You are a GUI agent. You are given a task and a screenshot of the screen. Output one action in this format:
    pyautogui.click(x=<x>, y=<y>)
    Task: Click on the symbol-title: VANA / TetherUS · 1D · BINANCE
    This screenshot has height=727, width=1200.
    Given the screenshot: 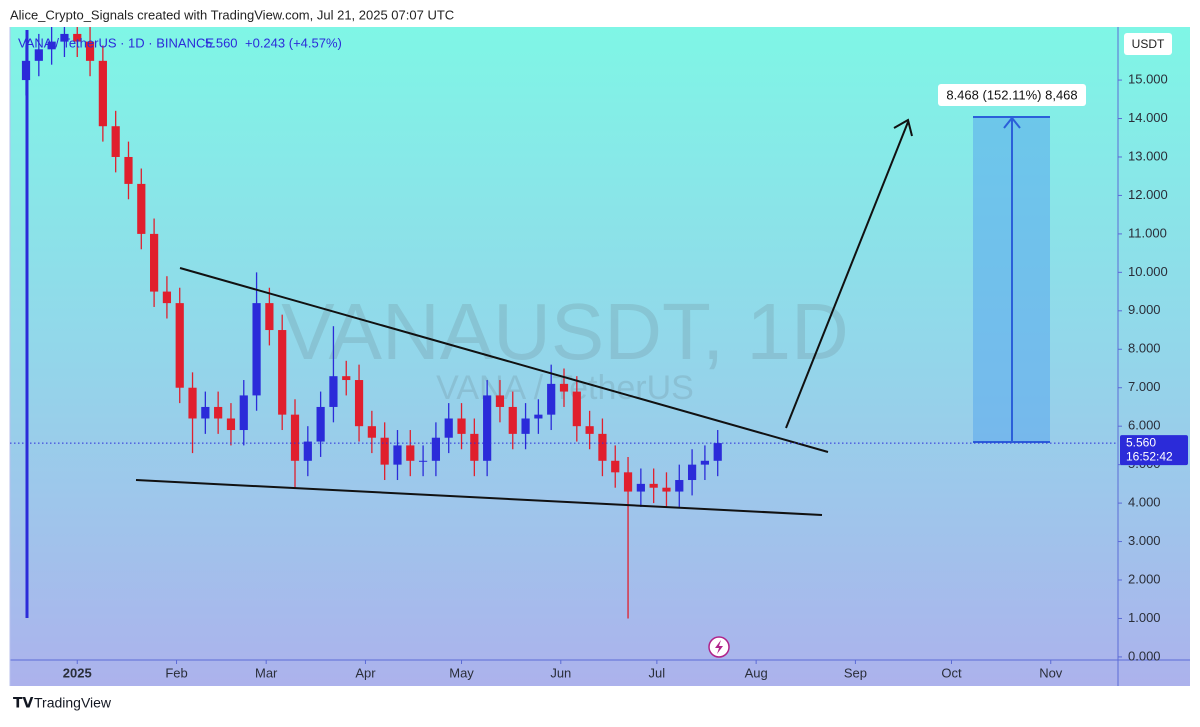 What is the action you would take?
    pyautogui.click(x=116, y=42)
    